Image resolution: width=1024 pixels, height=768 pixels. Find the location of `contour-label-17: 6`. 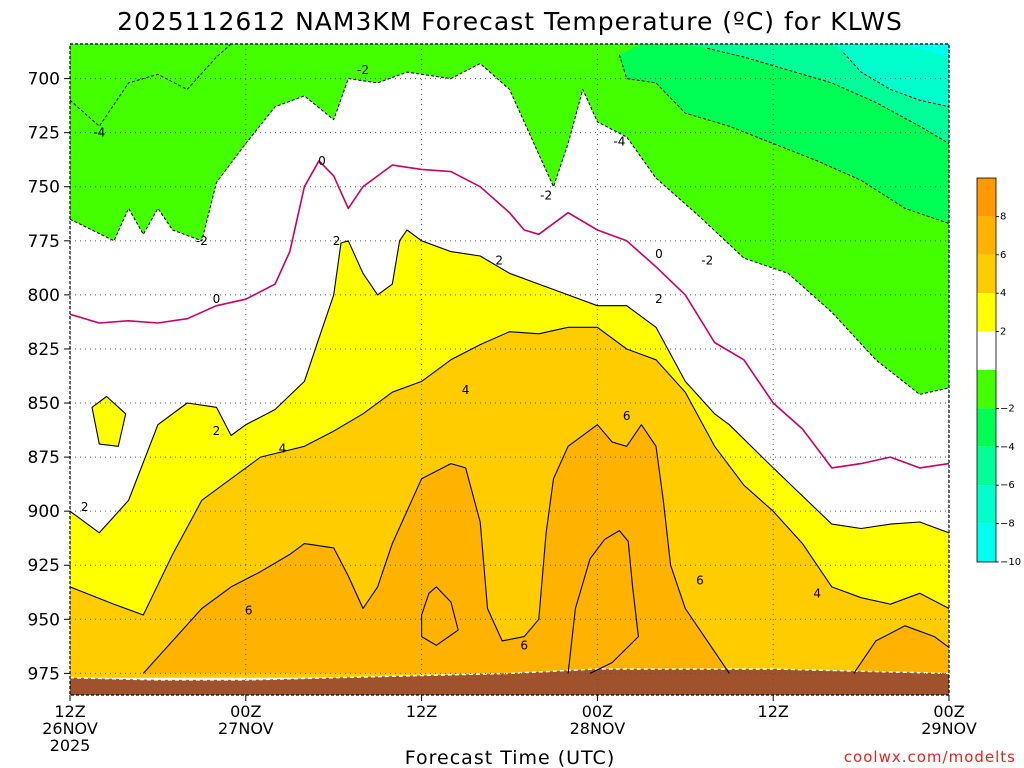

contour-label-17: 6 is located at coordinates (249, 611).